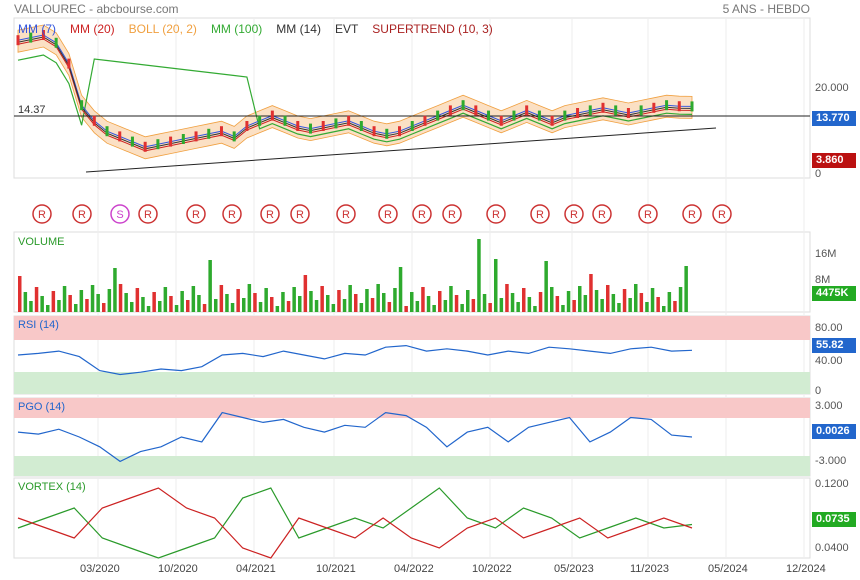  What do you see at coordinates (834, 118) in the screenshot?
I see `last-price-badge: 13.770` at bounding box center [834, 118].